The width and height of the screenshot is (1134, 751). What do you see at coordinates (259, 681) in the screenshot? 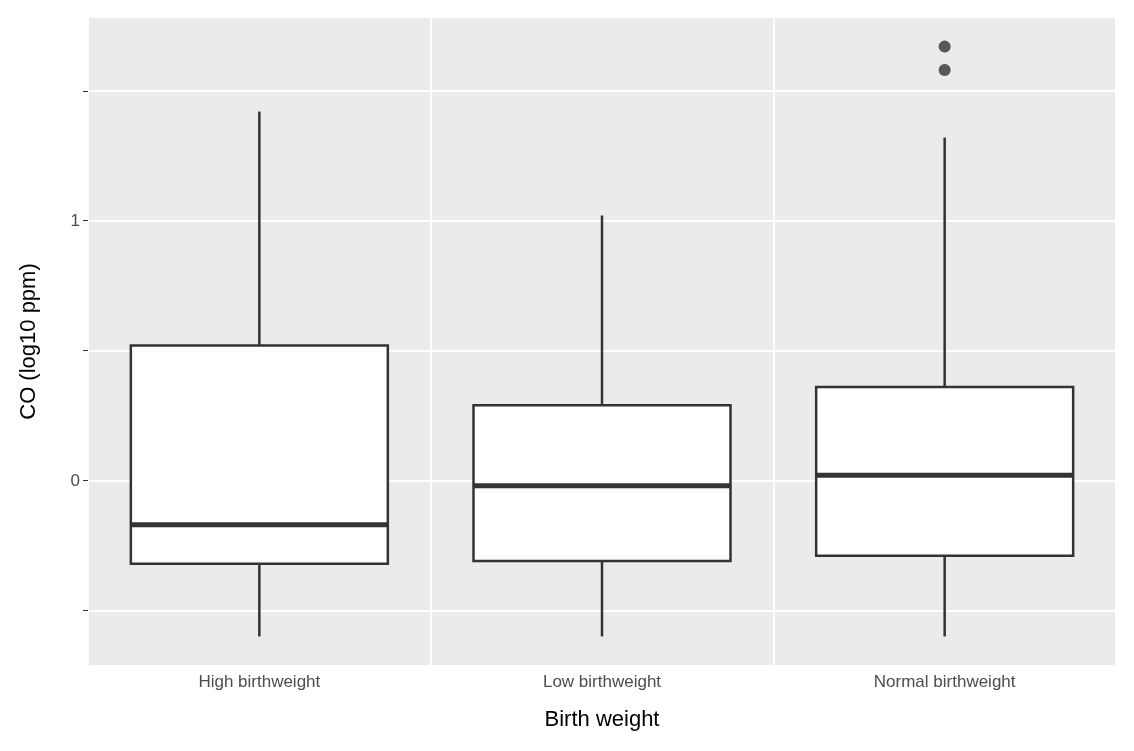
I see `x-tick-label: High birthweight` at bounding box center [259, 681].